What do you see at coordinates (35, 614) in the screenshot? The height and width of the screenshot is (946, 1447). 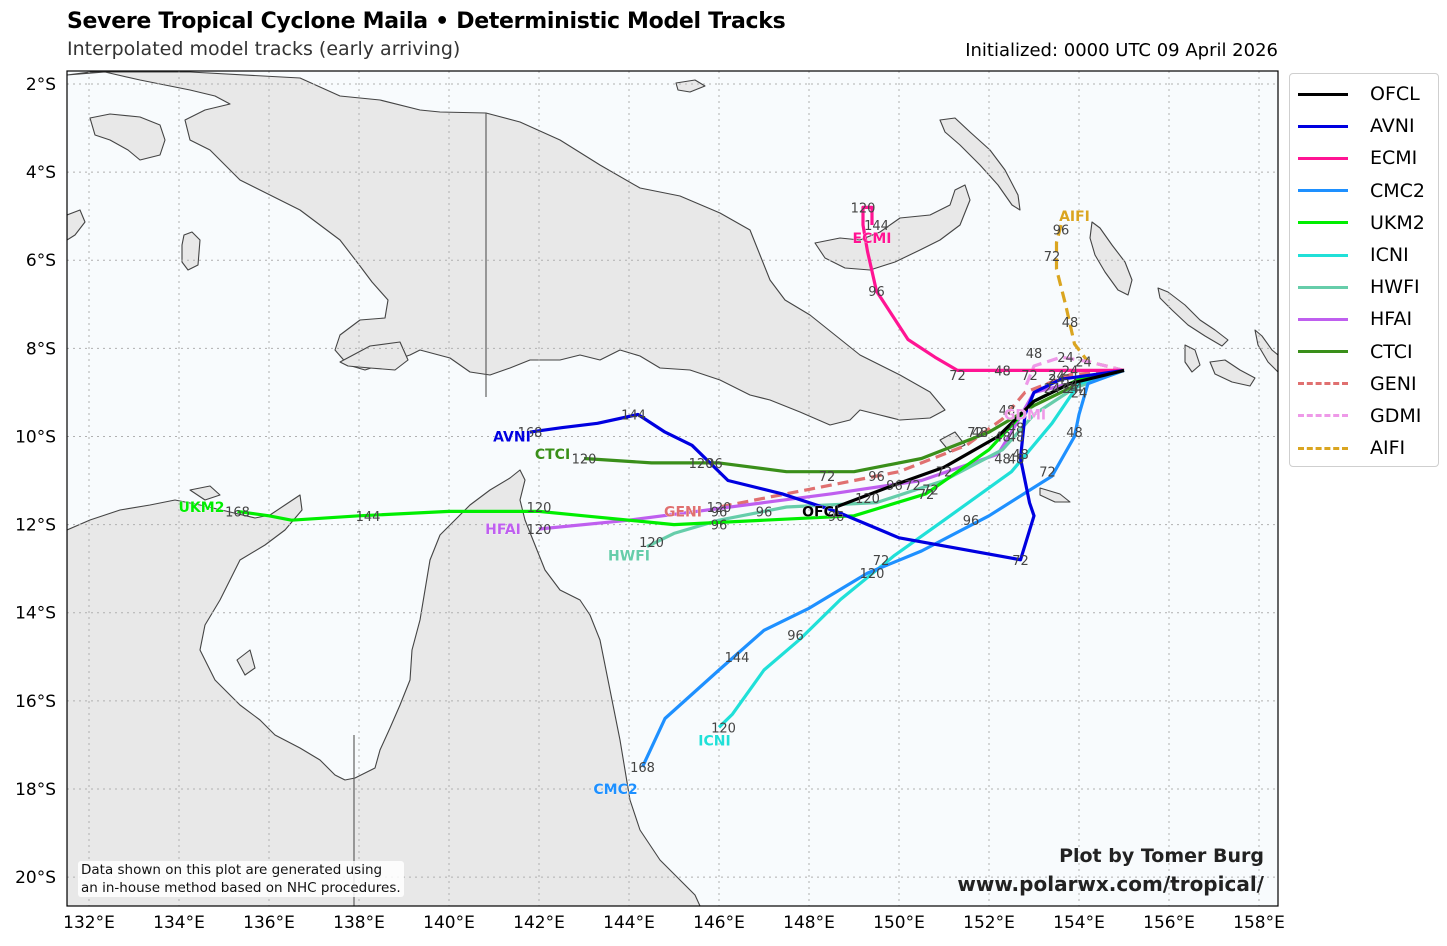 I see `lat-tick-label: 14°S` at bounding box center [35, 614].